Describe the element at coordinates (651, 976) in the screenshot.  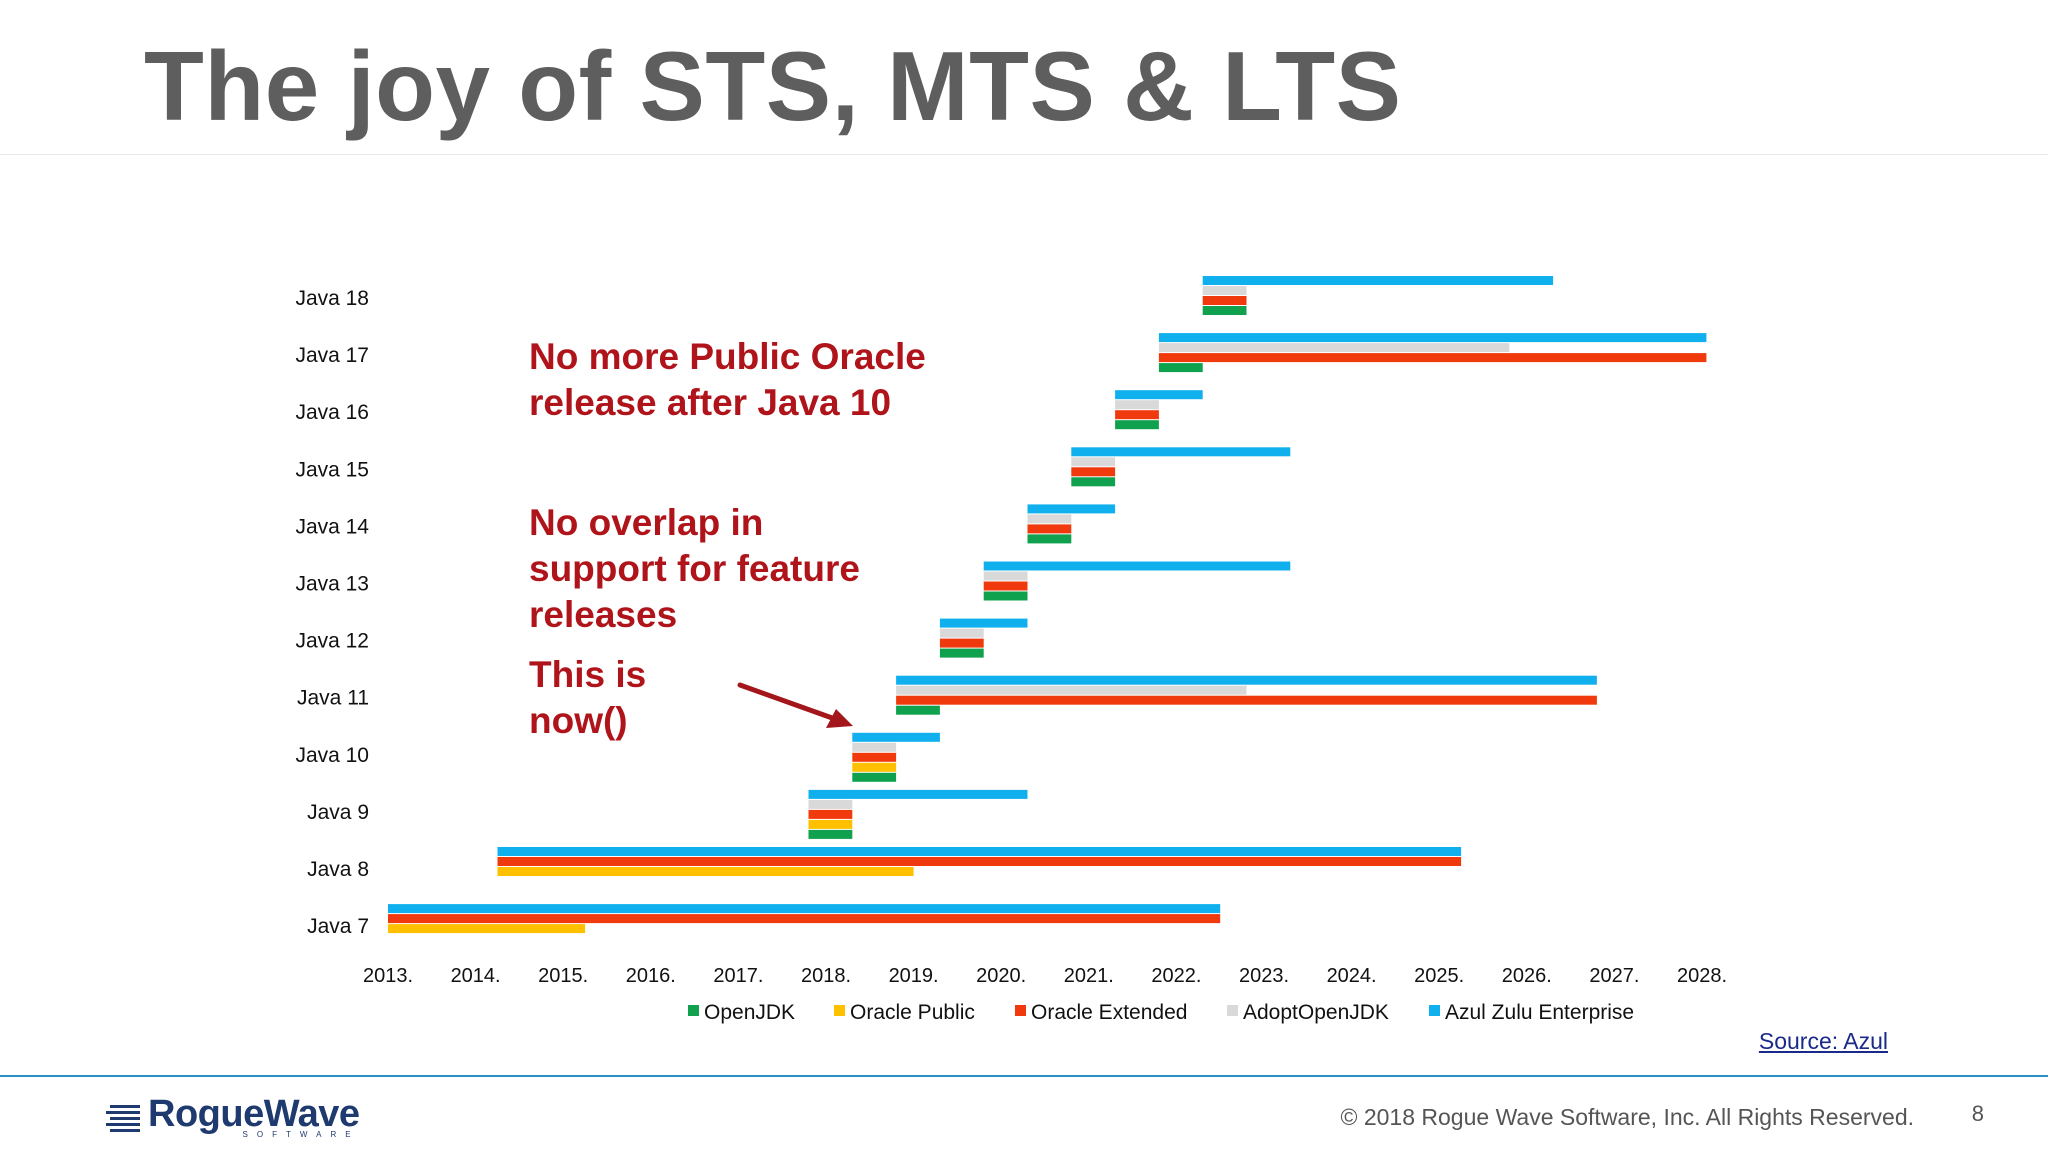
I see `x-tick-label: 2016.` at that location.